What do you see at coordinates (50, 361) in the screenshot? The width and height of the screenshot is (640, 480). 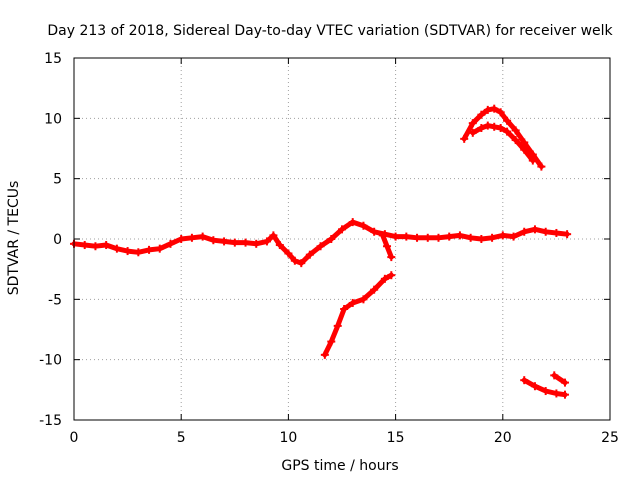 I see `y-tick-label: -10` at bounding box center [50, 361].